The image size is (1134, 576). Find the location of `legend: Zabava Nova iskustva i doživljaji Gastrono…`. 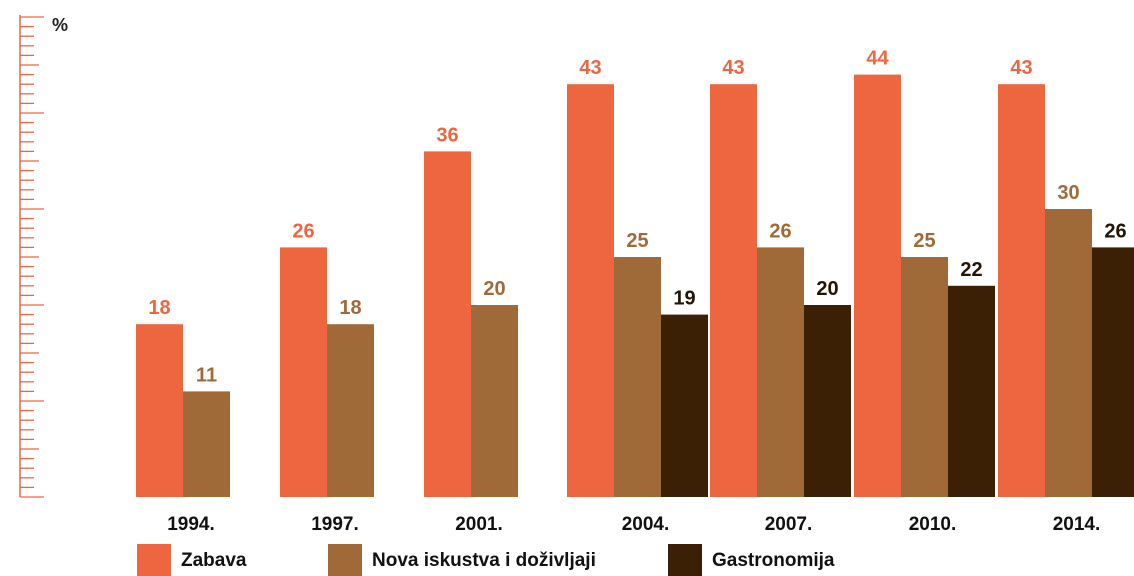

legend: Zabava Nova iskustva i doživljaji Gastrono… is located at coordinates (486, 560).